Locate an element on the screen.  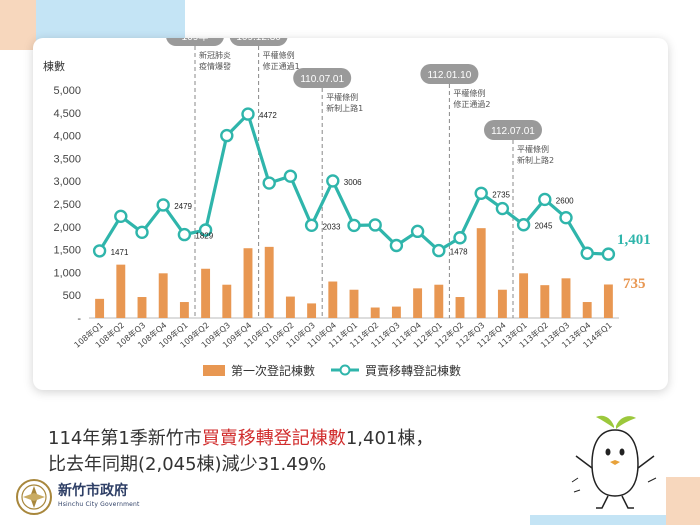
annotation-date: 112.01.10 is located at coordinates (450, 75).